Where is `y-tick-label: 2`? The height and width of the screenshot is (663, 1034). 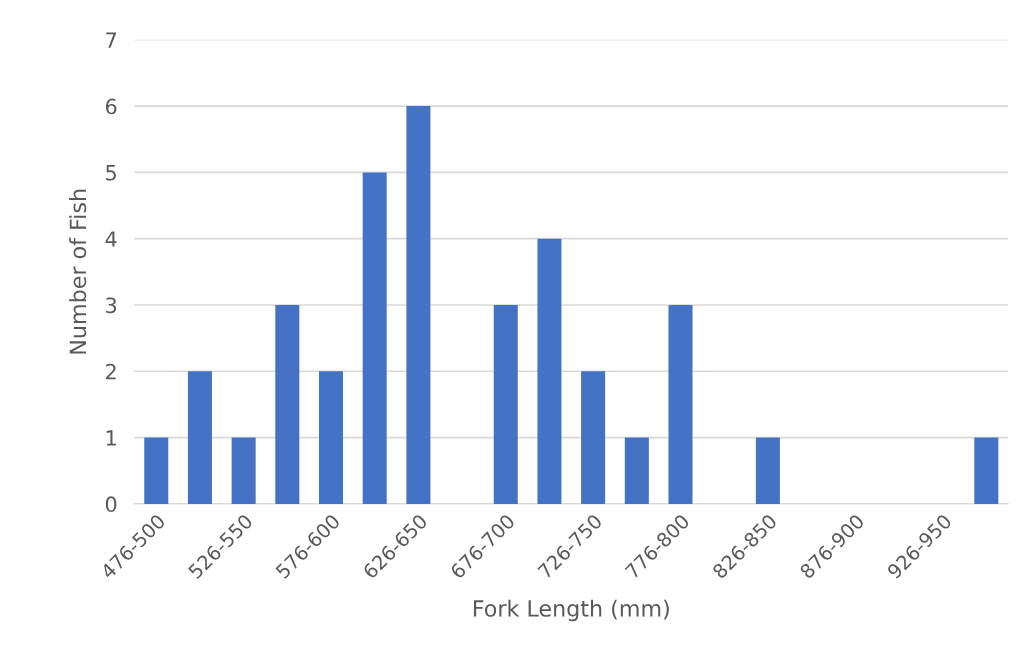
y-tick-label: 2 is located at coordinates (111, 371).